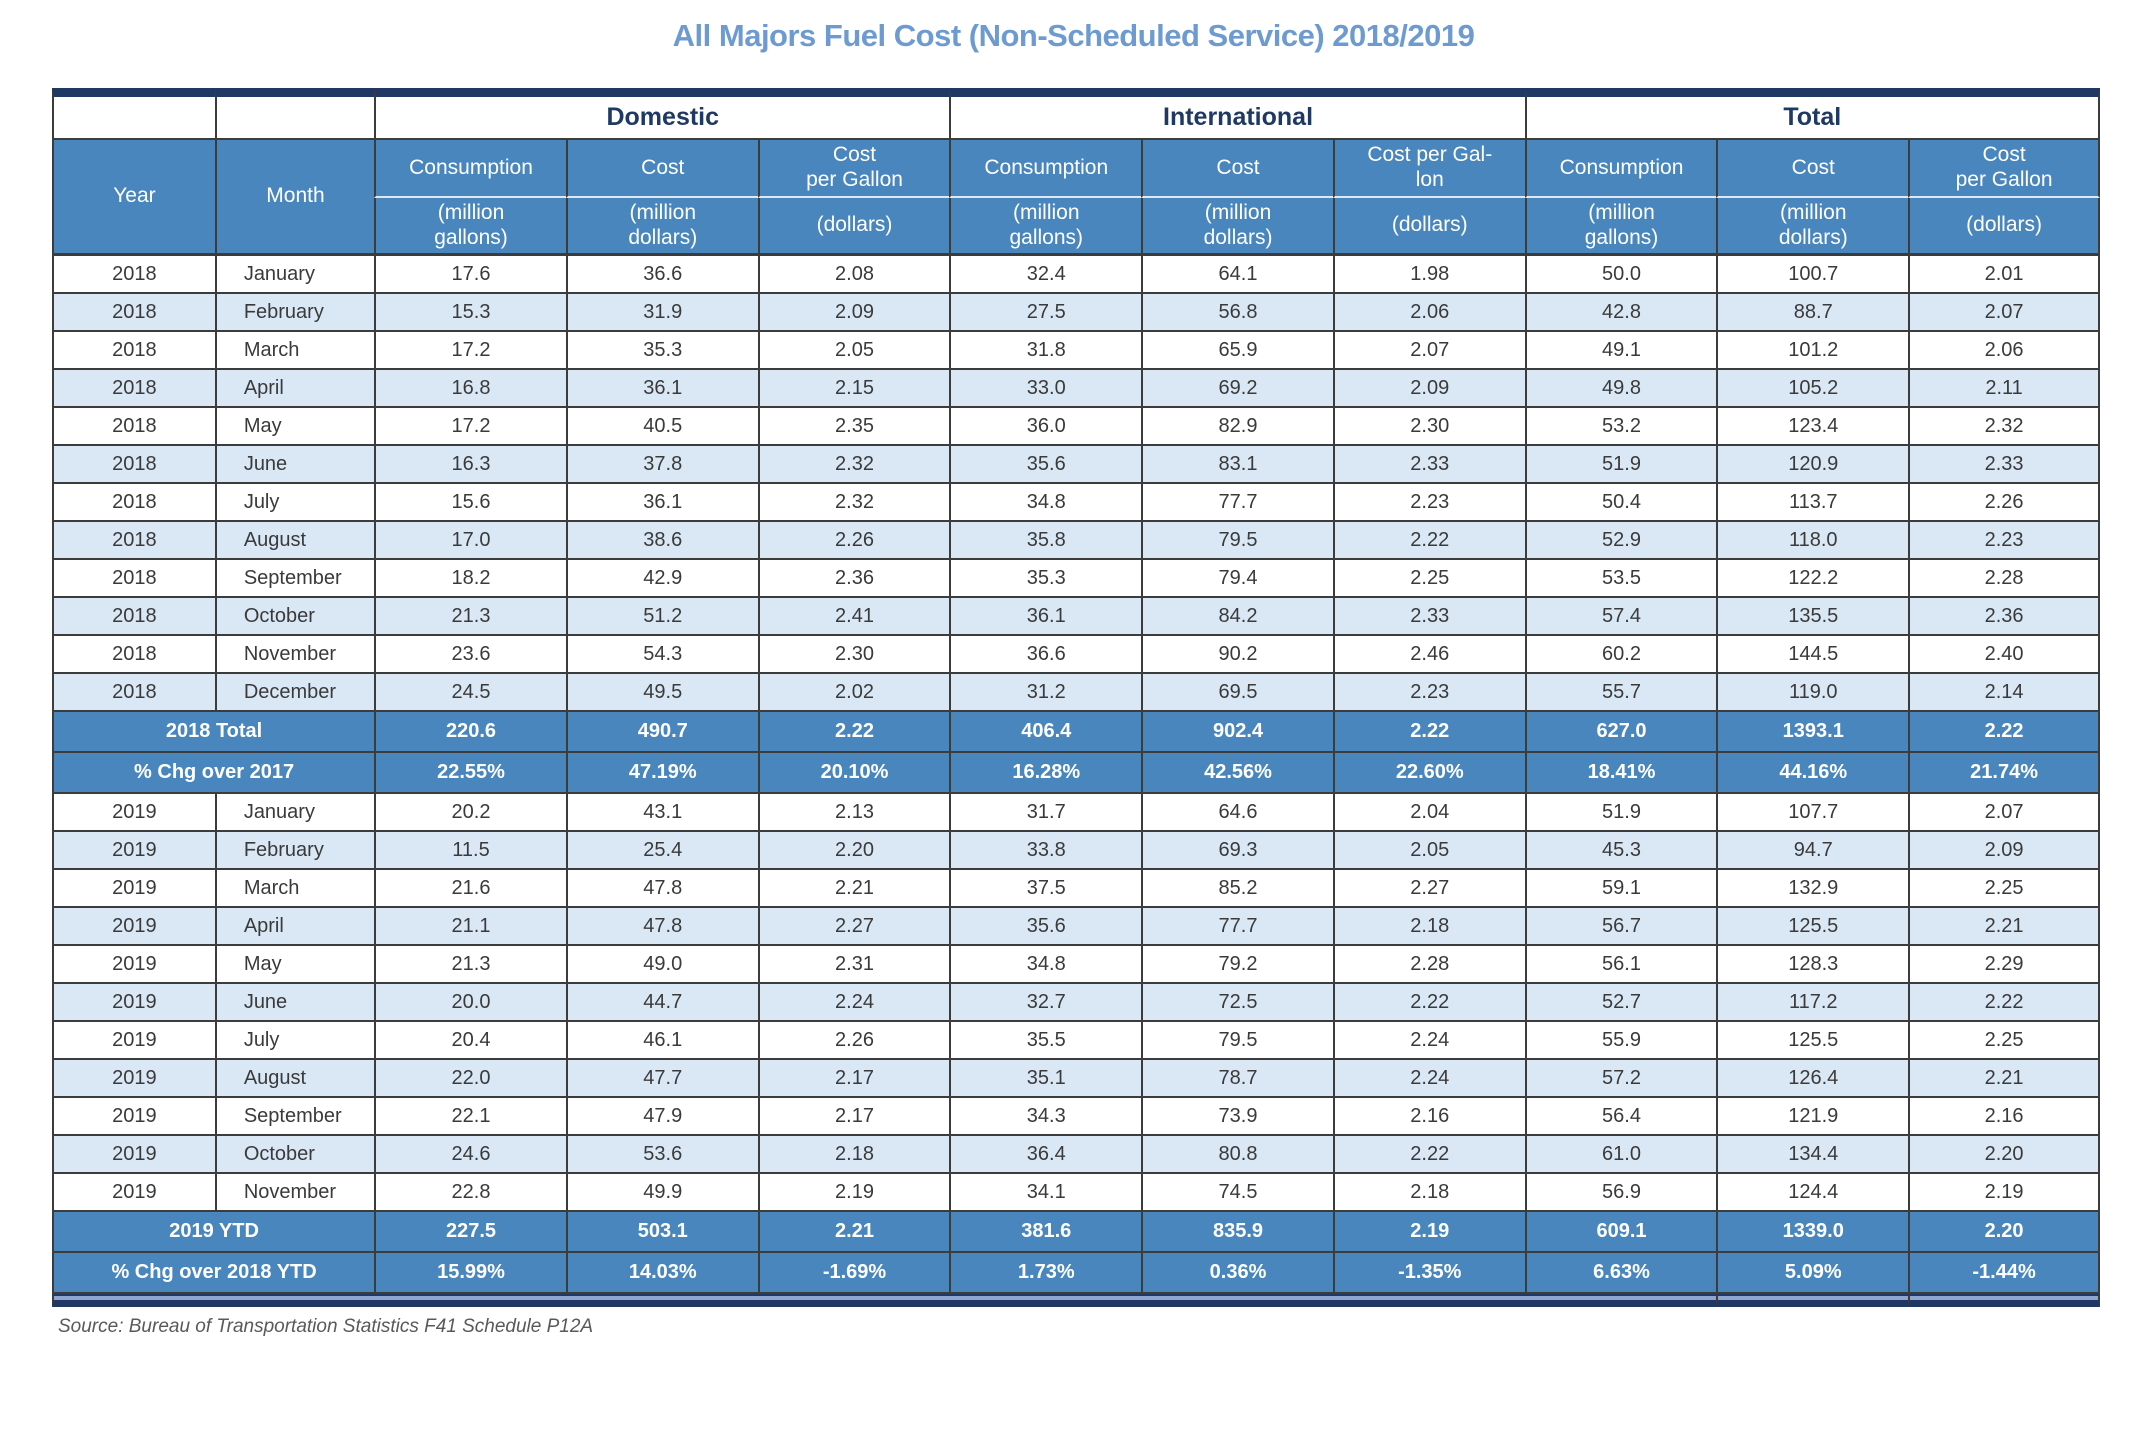 The width and height of the screenshot is (2147, 1435). What do you see at coordinates (1045, 1003) in the screenshot?
I see `value-cell: 32.7` at bounding box center [1045, 1003].